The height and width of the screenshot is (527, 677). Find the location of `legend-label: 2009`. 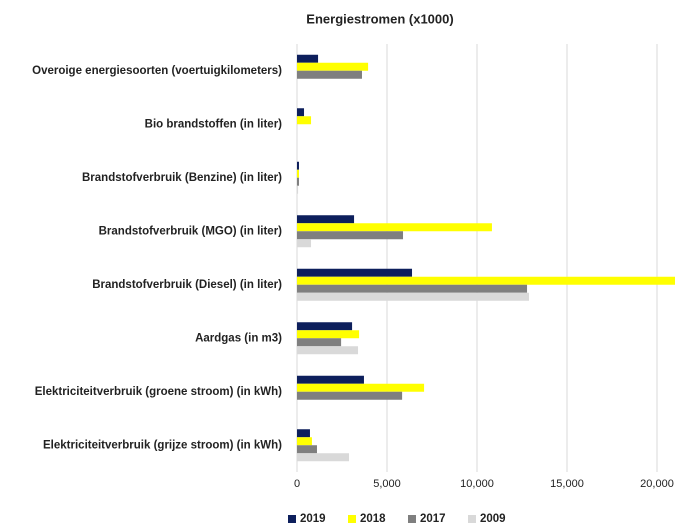

legend-label: 2009 is located at coordinates (493, 519).